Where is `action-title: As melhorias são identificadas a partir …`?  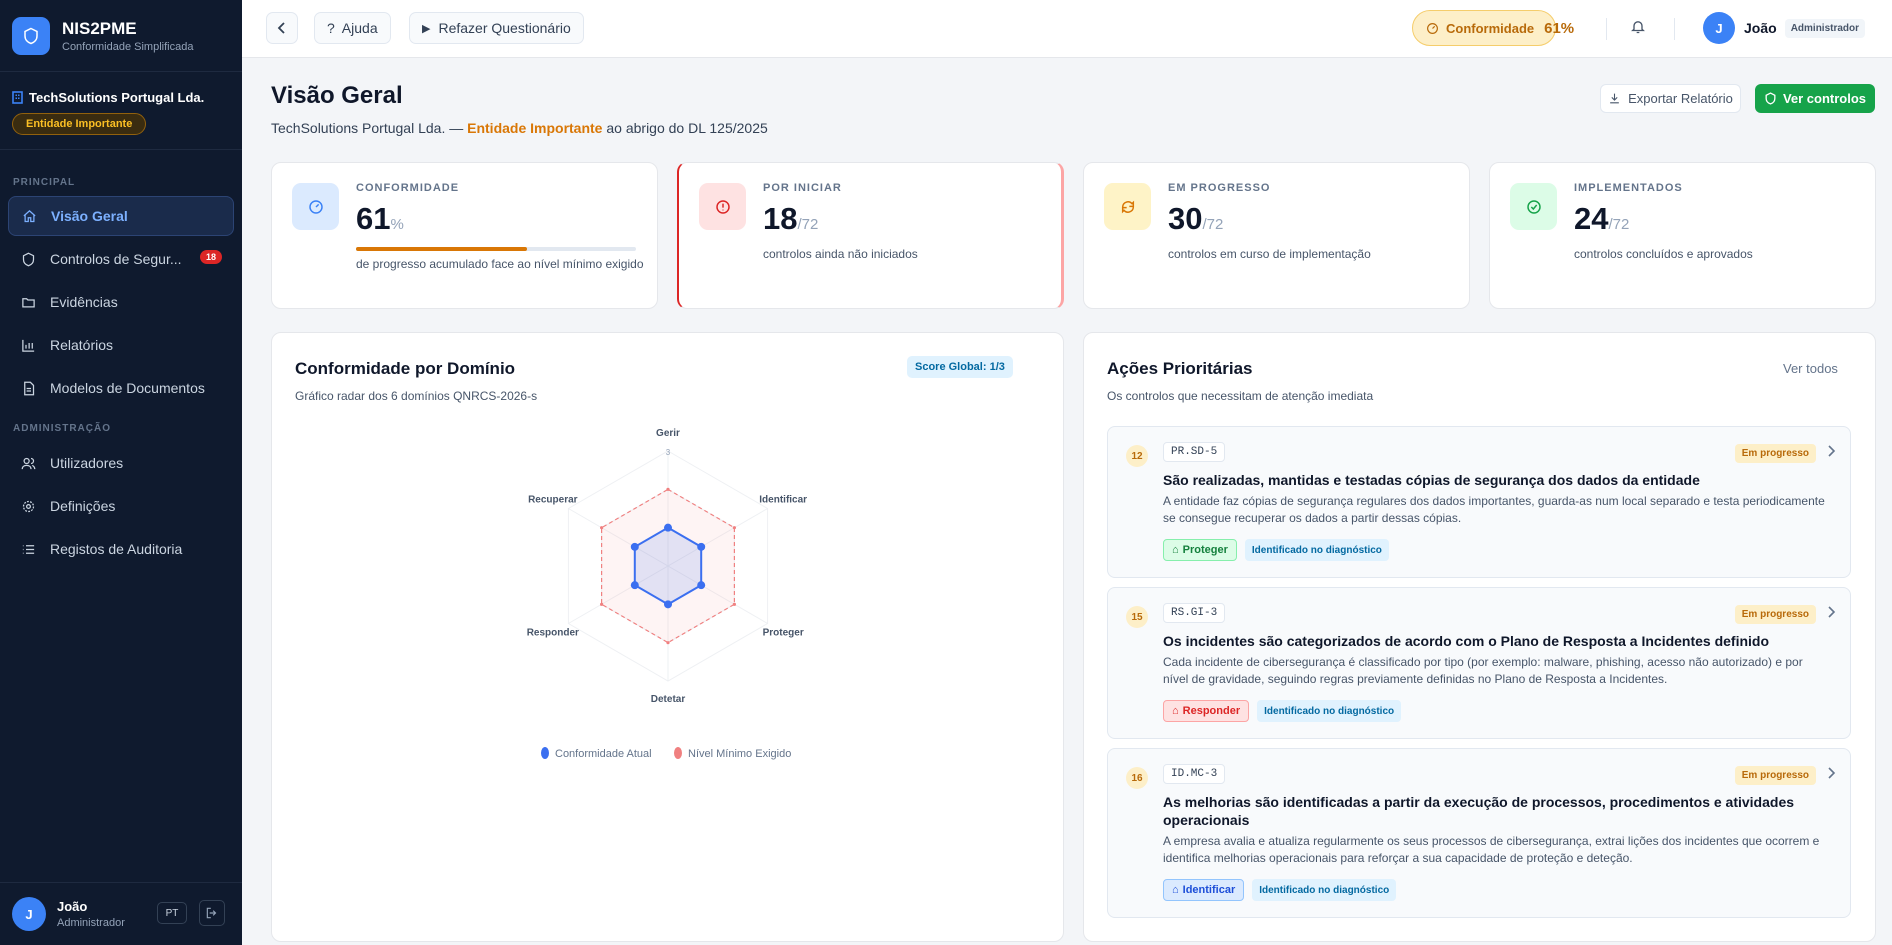 action-title: As melhorias são identificadas a partir … is located at coordinates (1479, 811).